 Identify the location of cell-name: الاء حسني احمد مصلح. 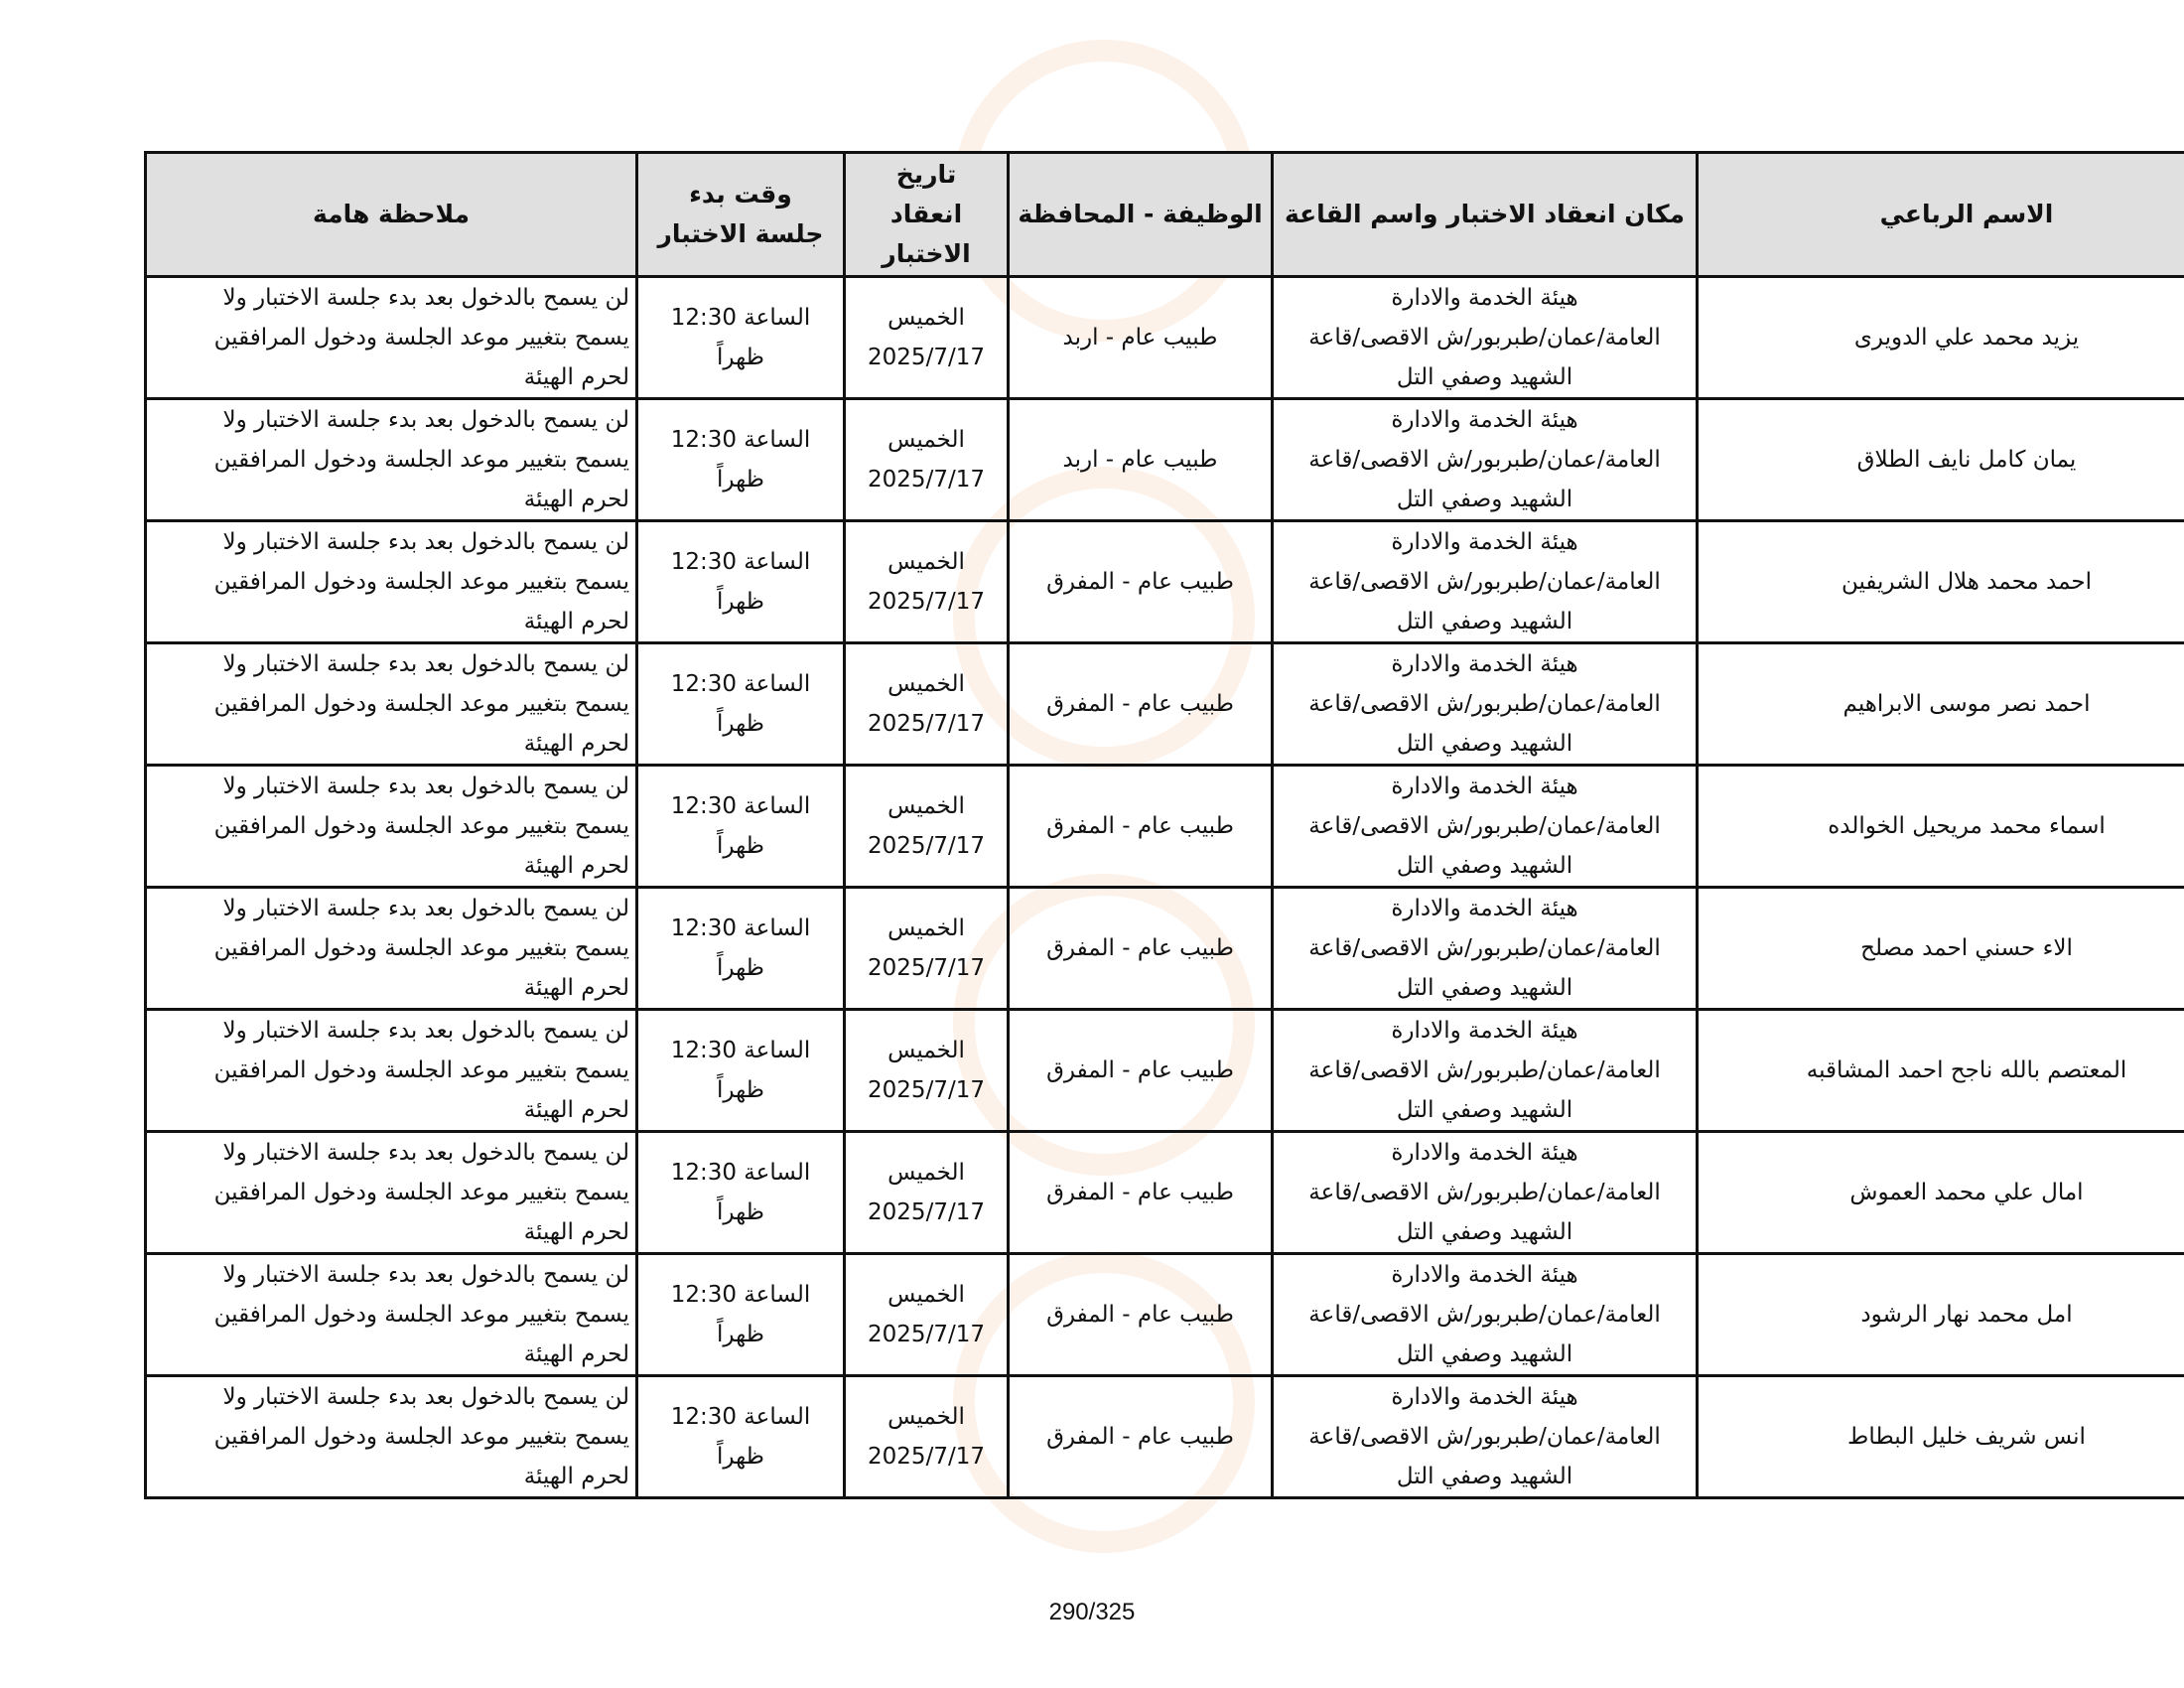
(1940, 948).